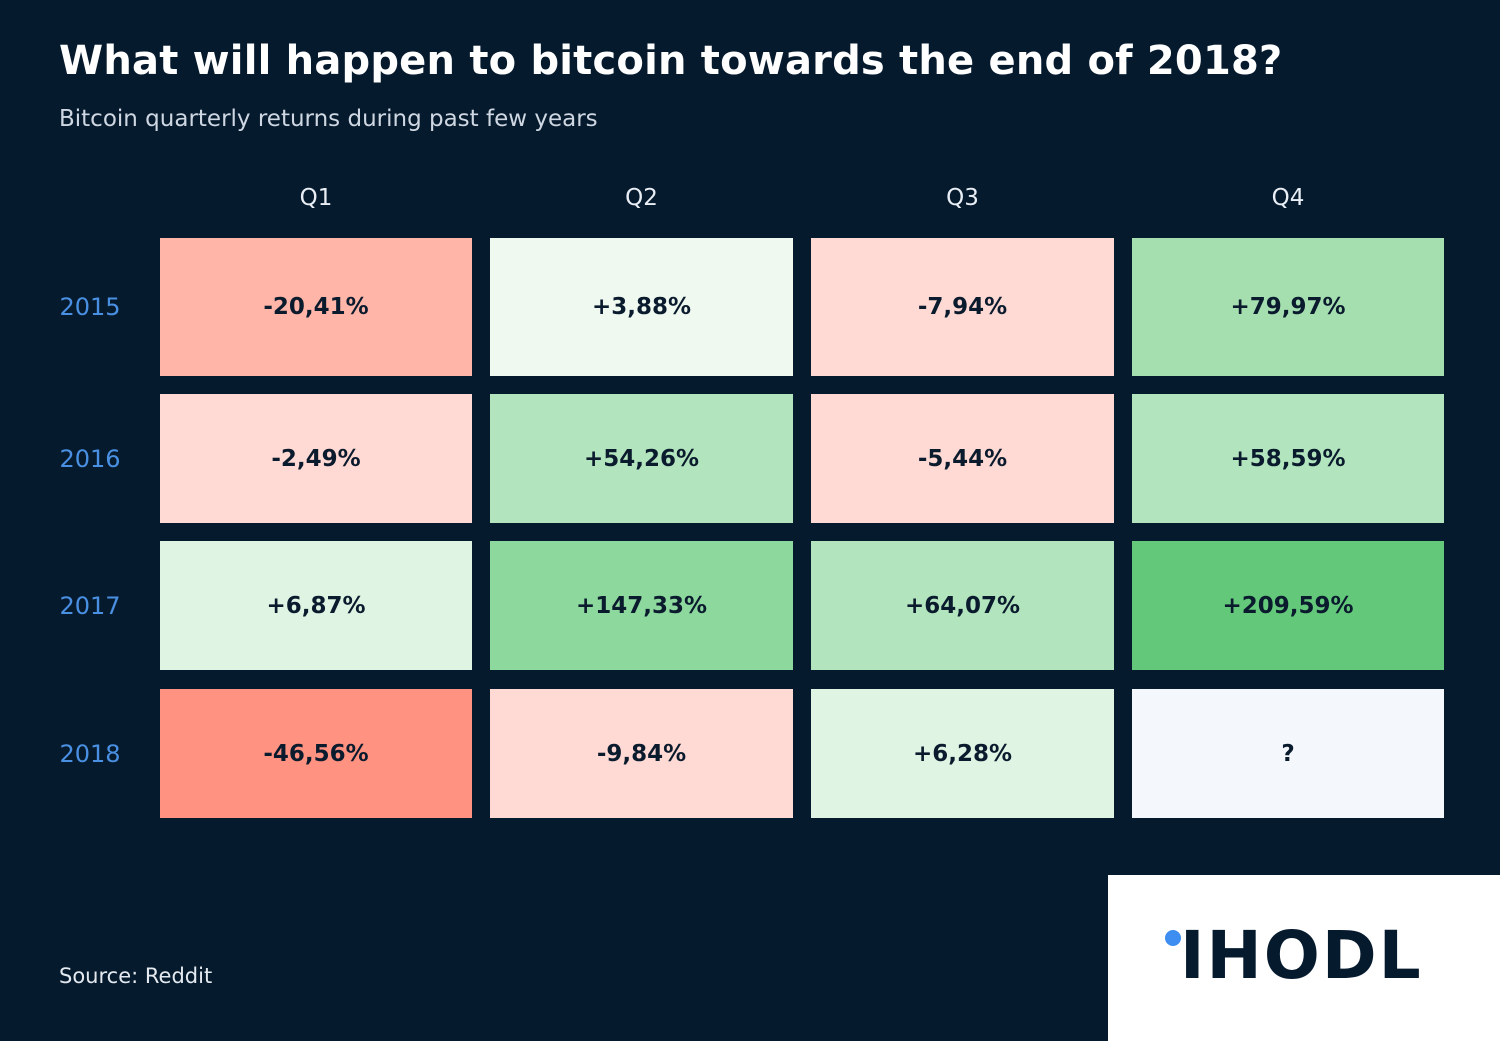 This screenshot has height=1041, width=1500. I want to click on row-header-2017: 2017, so click(90, 605).